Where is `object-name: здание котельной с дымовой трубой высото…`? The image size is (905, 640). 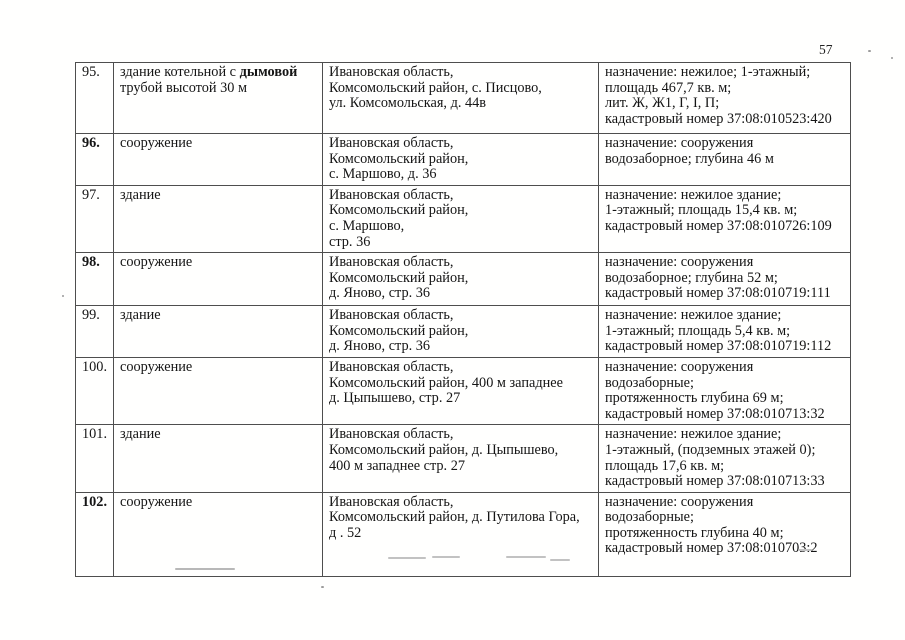 object-name: здание котельной с дымовой трубой высото… is located at coordinates (209, 80).